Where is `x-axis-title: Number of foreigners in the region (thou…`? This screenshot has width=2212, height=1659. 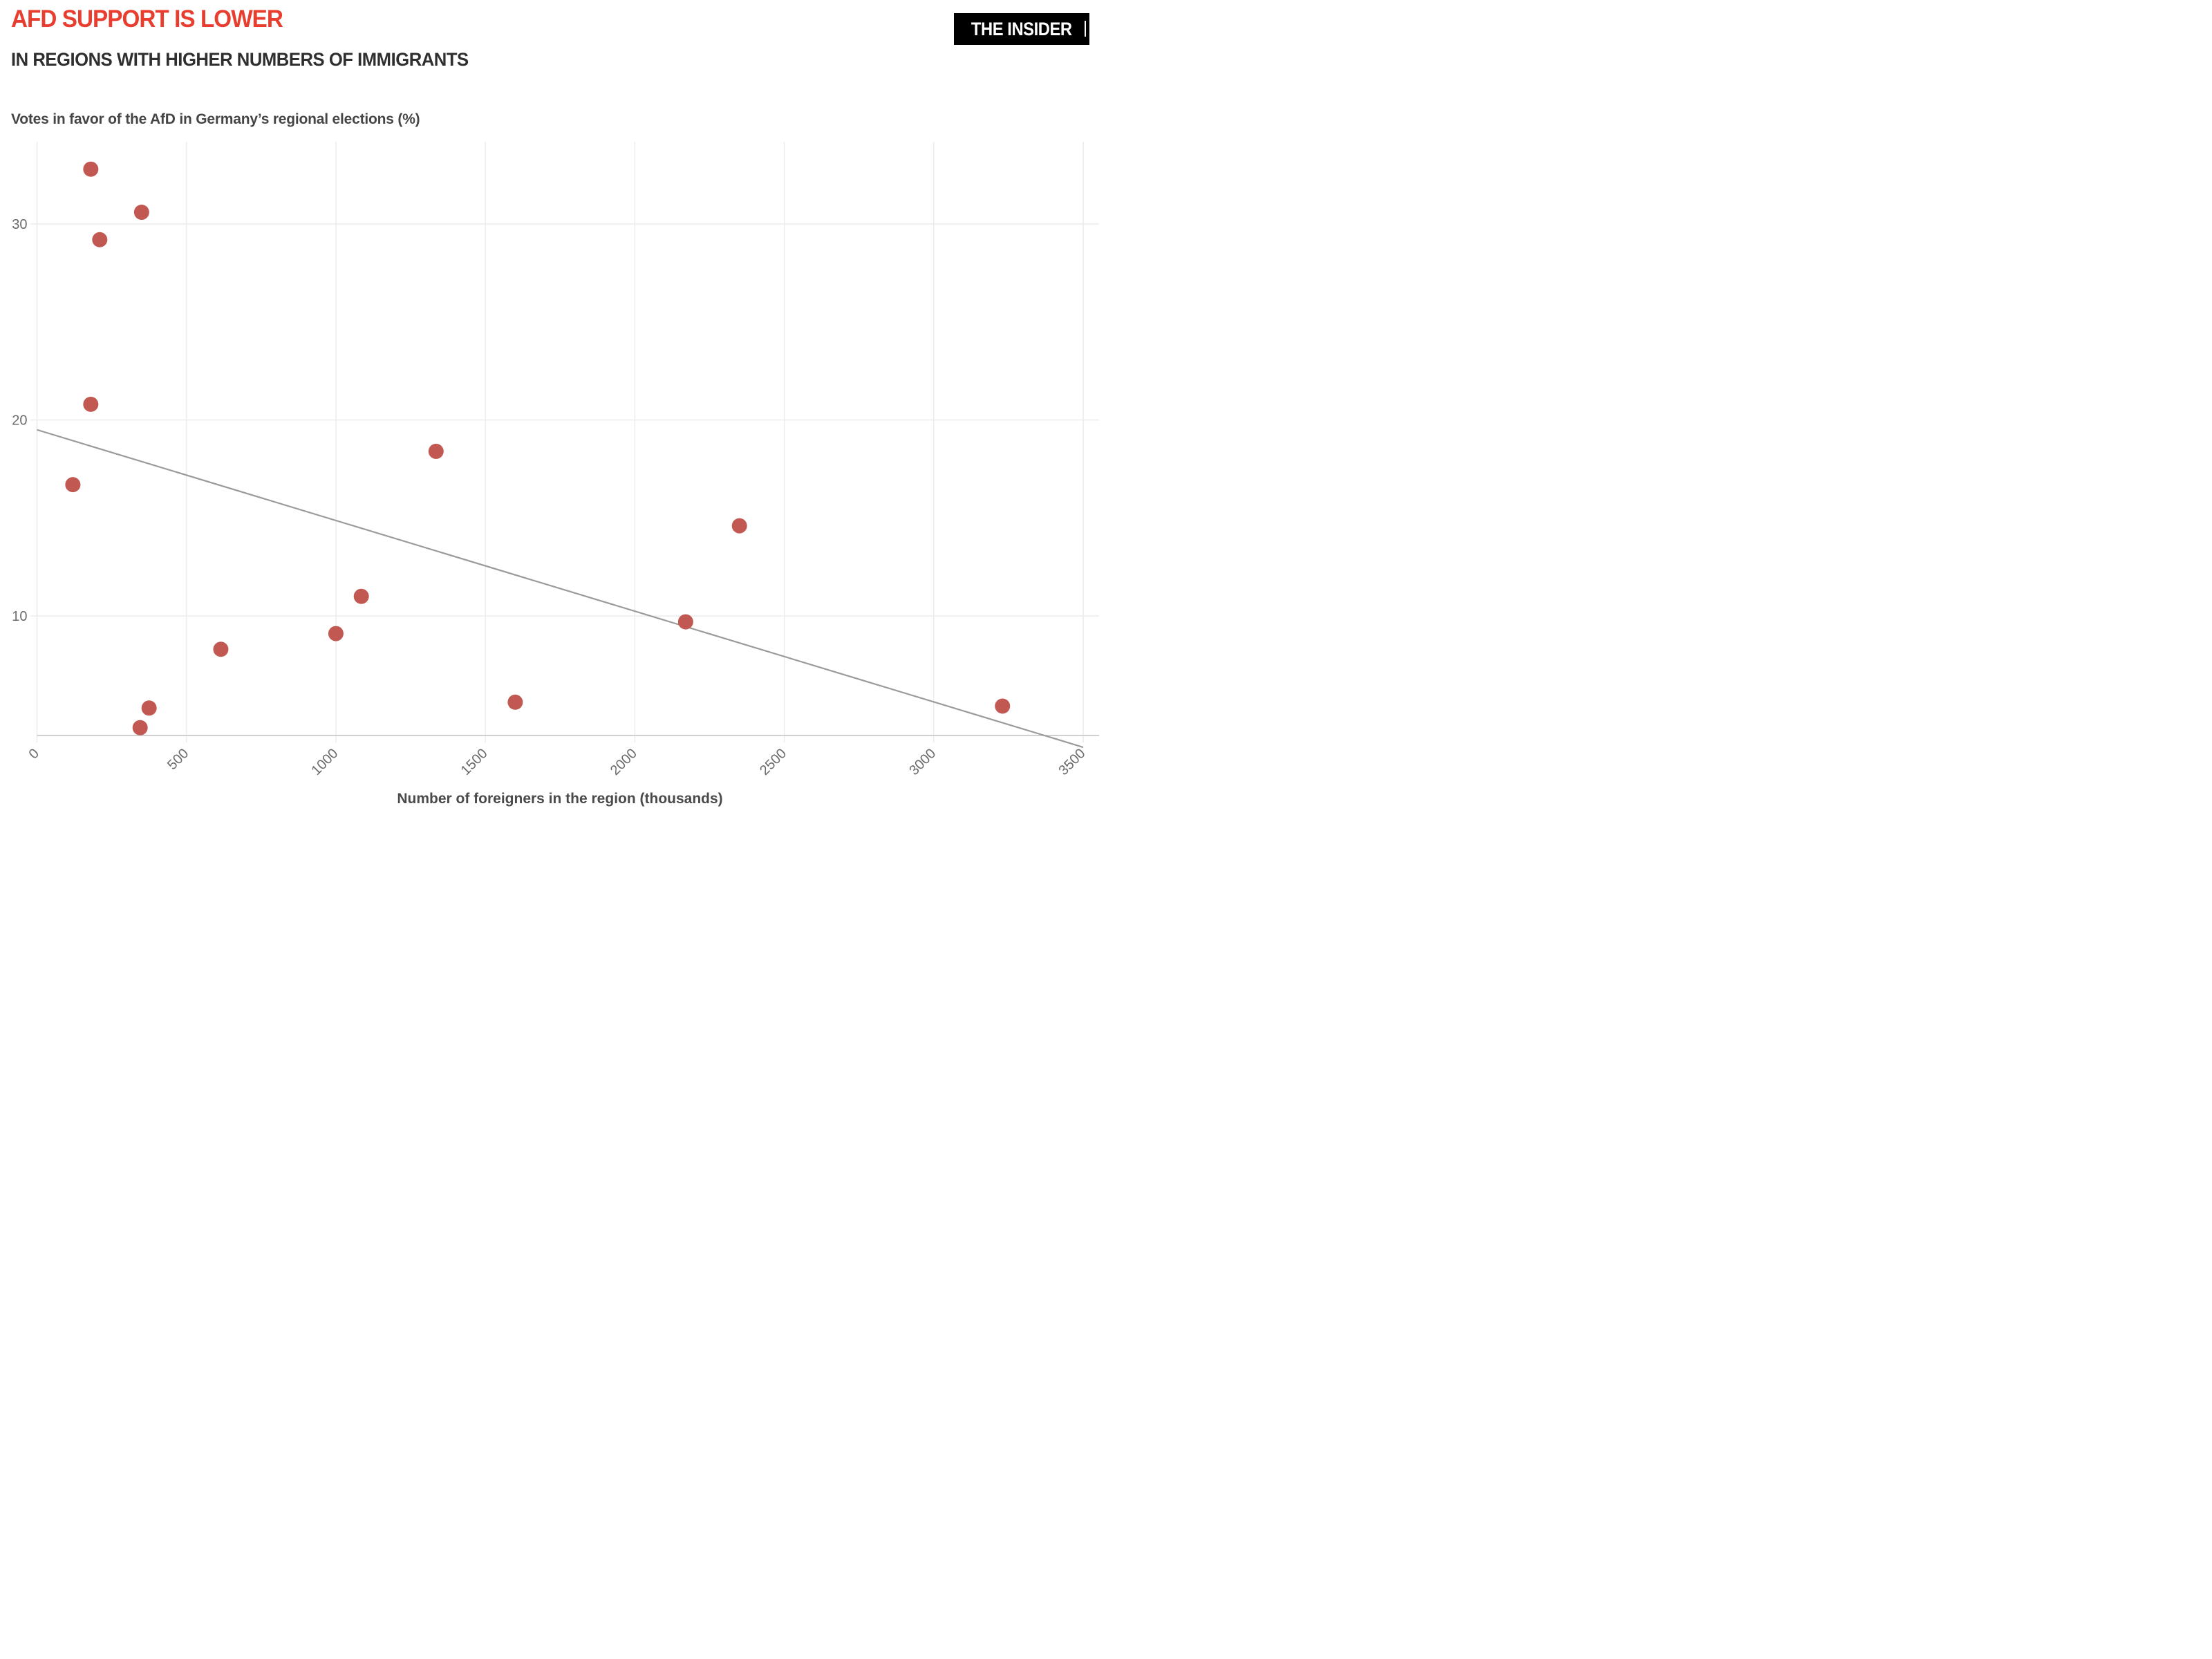 x-axis-title: Number of foreigners in the region (thou… is located at coordinates (560, 799).